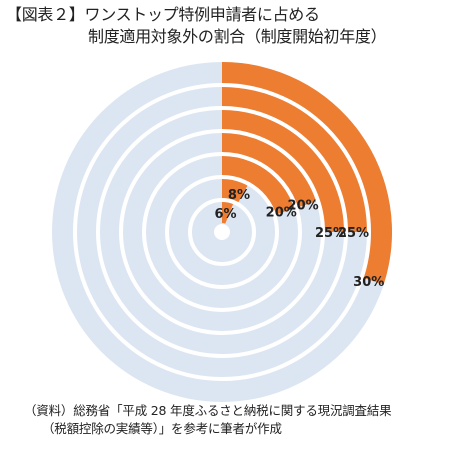 Image resolution: width=460 pixels, height=458 pixels. What do you see at coordinates (303, 205) in the screenshot?
I see `value-label-4: 20%` at bounding box center [303, 205].